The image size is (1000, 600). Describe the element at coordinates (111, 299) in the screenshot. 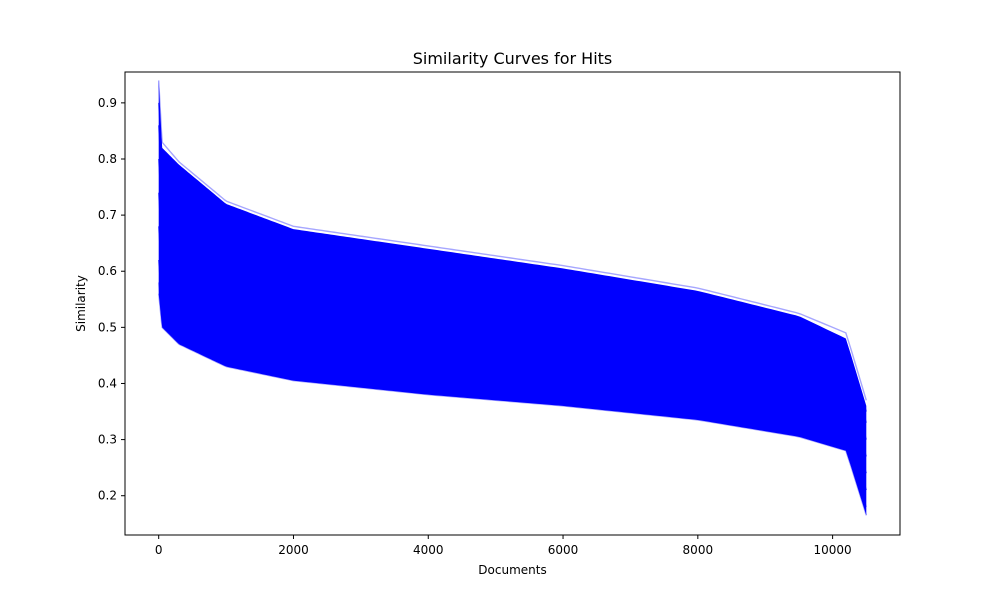

I see `y-axis: 0.2 0.3 0.4 0.5 0.6 0.7 0.8 0.9` at that location.